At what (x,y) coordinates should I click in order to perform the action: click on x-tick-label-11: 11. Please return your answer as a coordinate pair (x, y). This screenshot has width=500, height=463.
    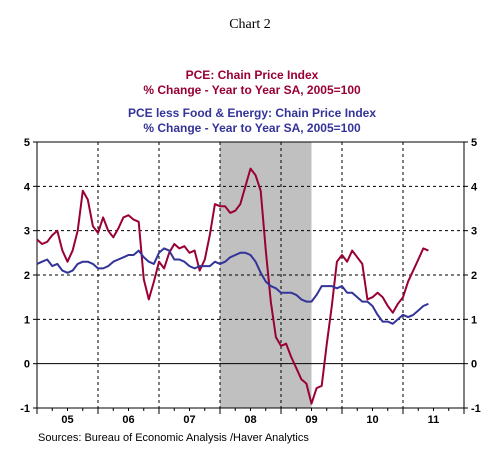
    Looking at the image, I should click on (434, 420).